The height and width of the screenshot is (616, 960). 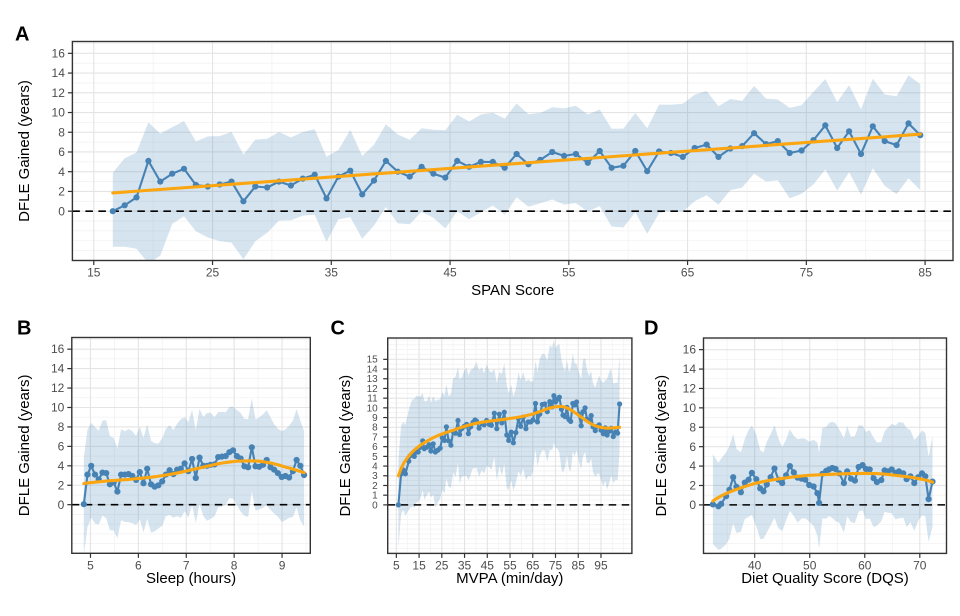 What do you see at coordinates (373, 379) in the screenshot?
I see `y-tick-label: 13` at bounding box center [373, 379].